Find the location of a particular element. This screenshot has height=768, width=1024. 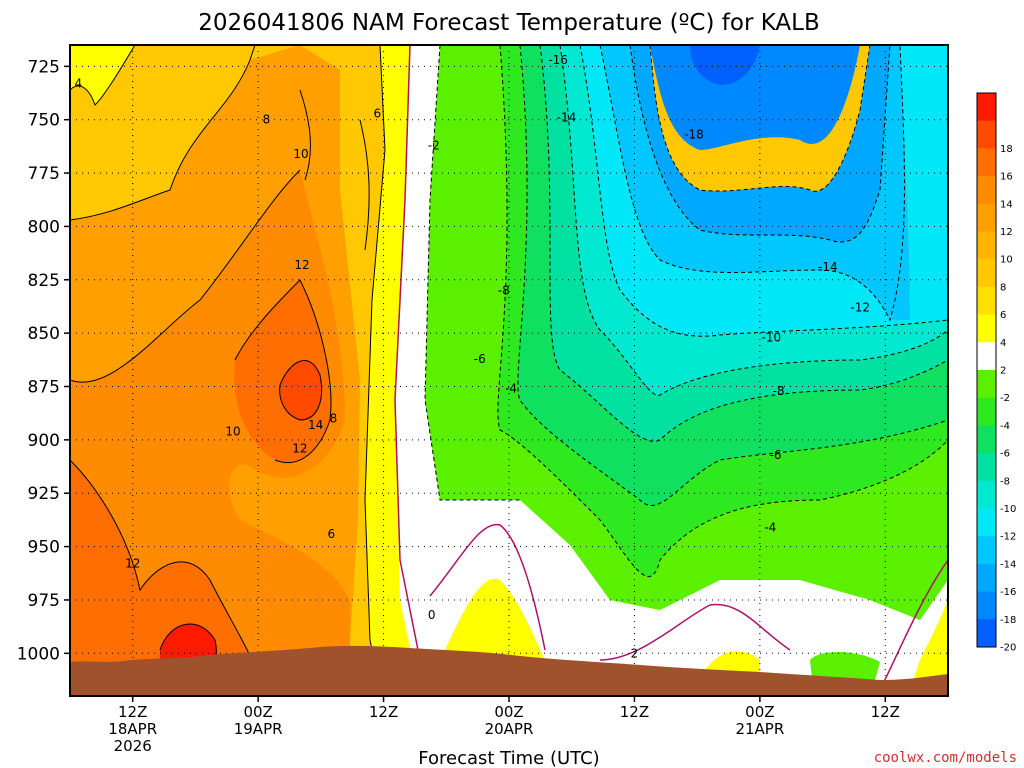

region-12-14-low is located at coordinates (165, 575).